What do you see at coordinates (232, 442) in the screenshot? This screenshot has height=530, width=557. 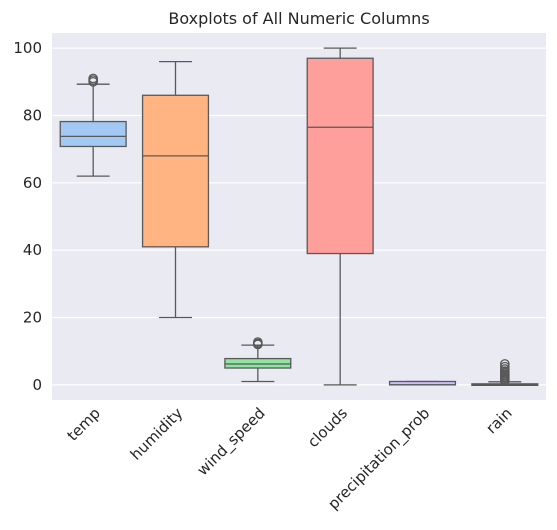 I see `x-tick-label: wind_speed` at bounding box center [232, 442].